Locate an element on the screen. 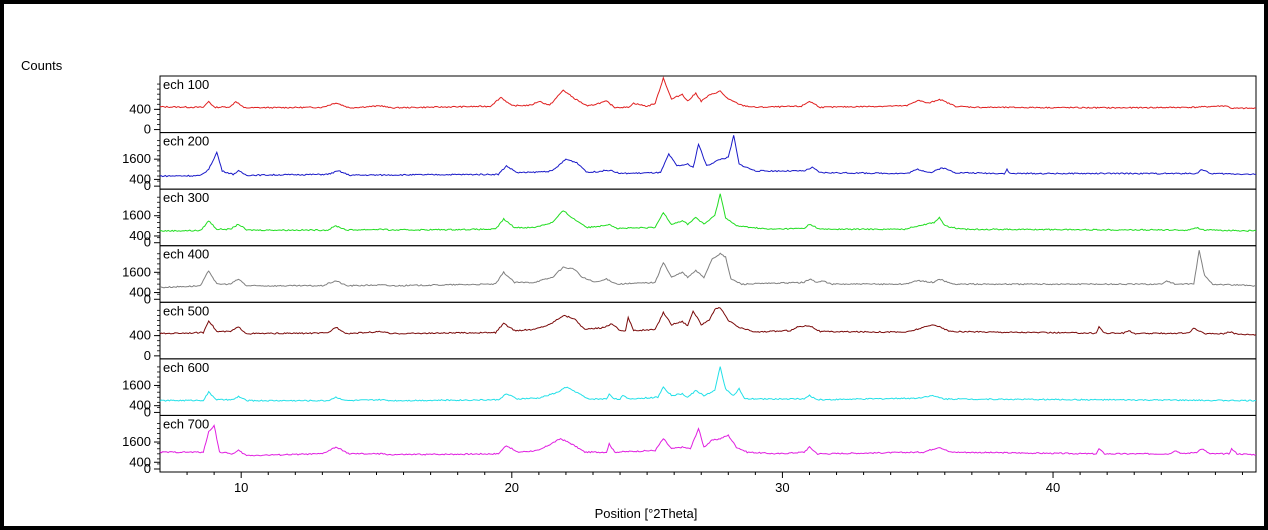 The image size is (1268, 530). x-tick-label: 30 is located at coordinates (782, 487).